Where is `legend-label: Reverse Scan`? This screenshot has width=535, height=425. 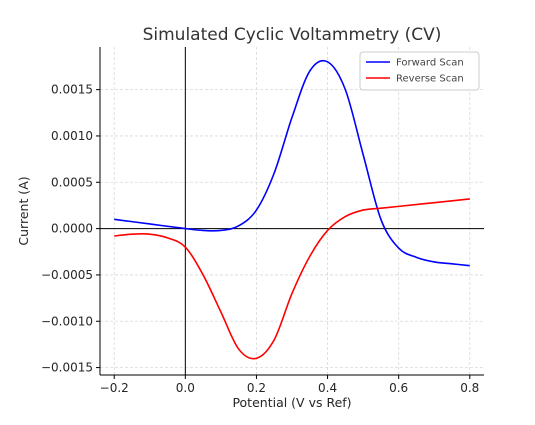
legend-label: Reverse Scan is located at coordinates (430, 79).